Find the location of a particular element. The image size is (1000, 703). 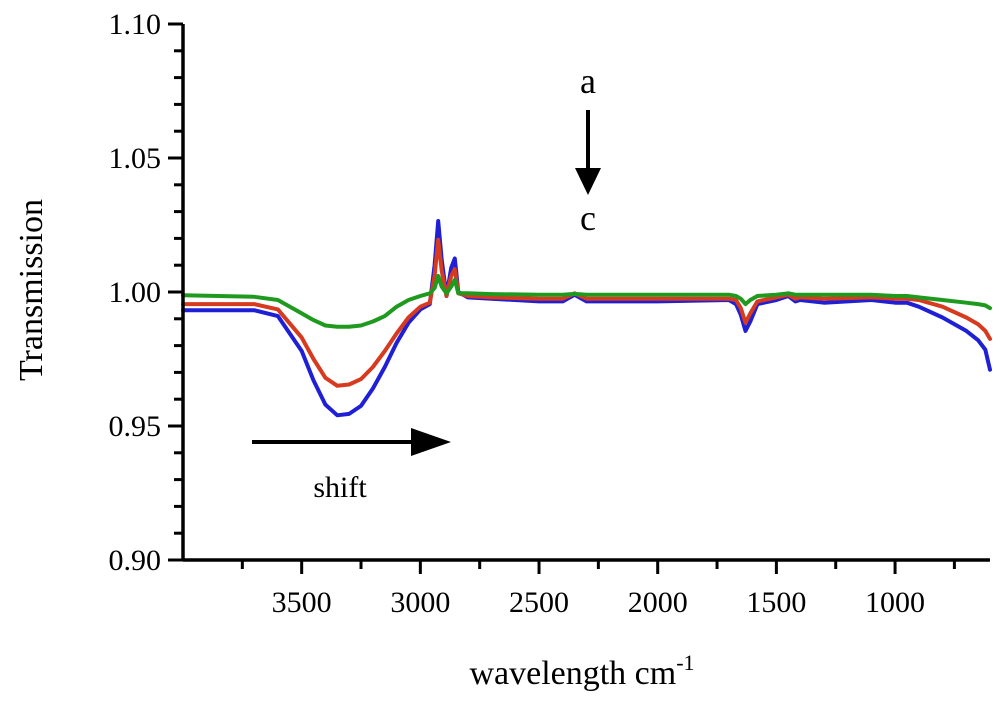

shift-annotation: shift is located at coordinates (351, 466).